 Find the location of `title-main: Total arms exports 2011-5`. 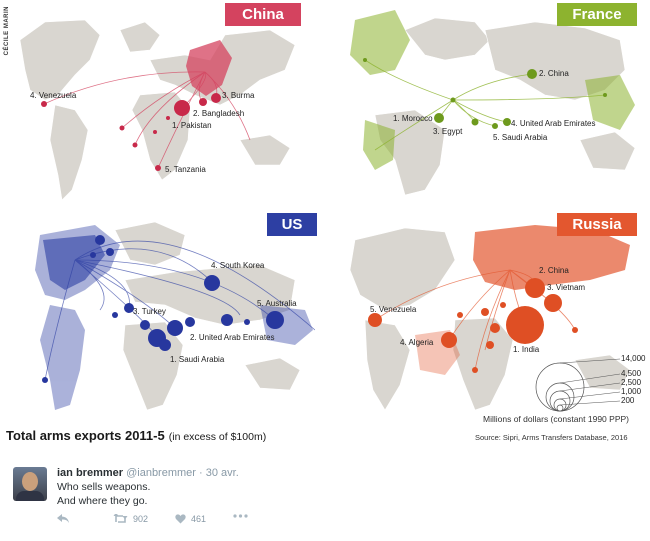

title-main: Total arms exports 2011-5 is located at coordinates (85, 435).